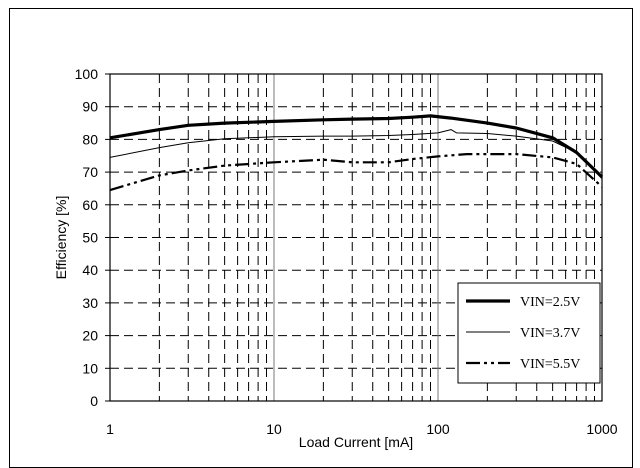 The width and height of the screenshot is (640, 468). Describe the element at coordinates (550, 333) in the screenshot. I see `legend-label: VIN=3.7V` at that location.